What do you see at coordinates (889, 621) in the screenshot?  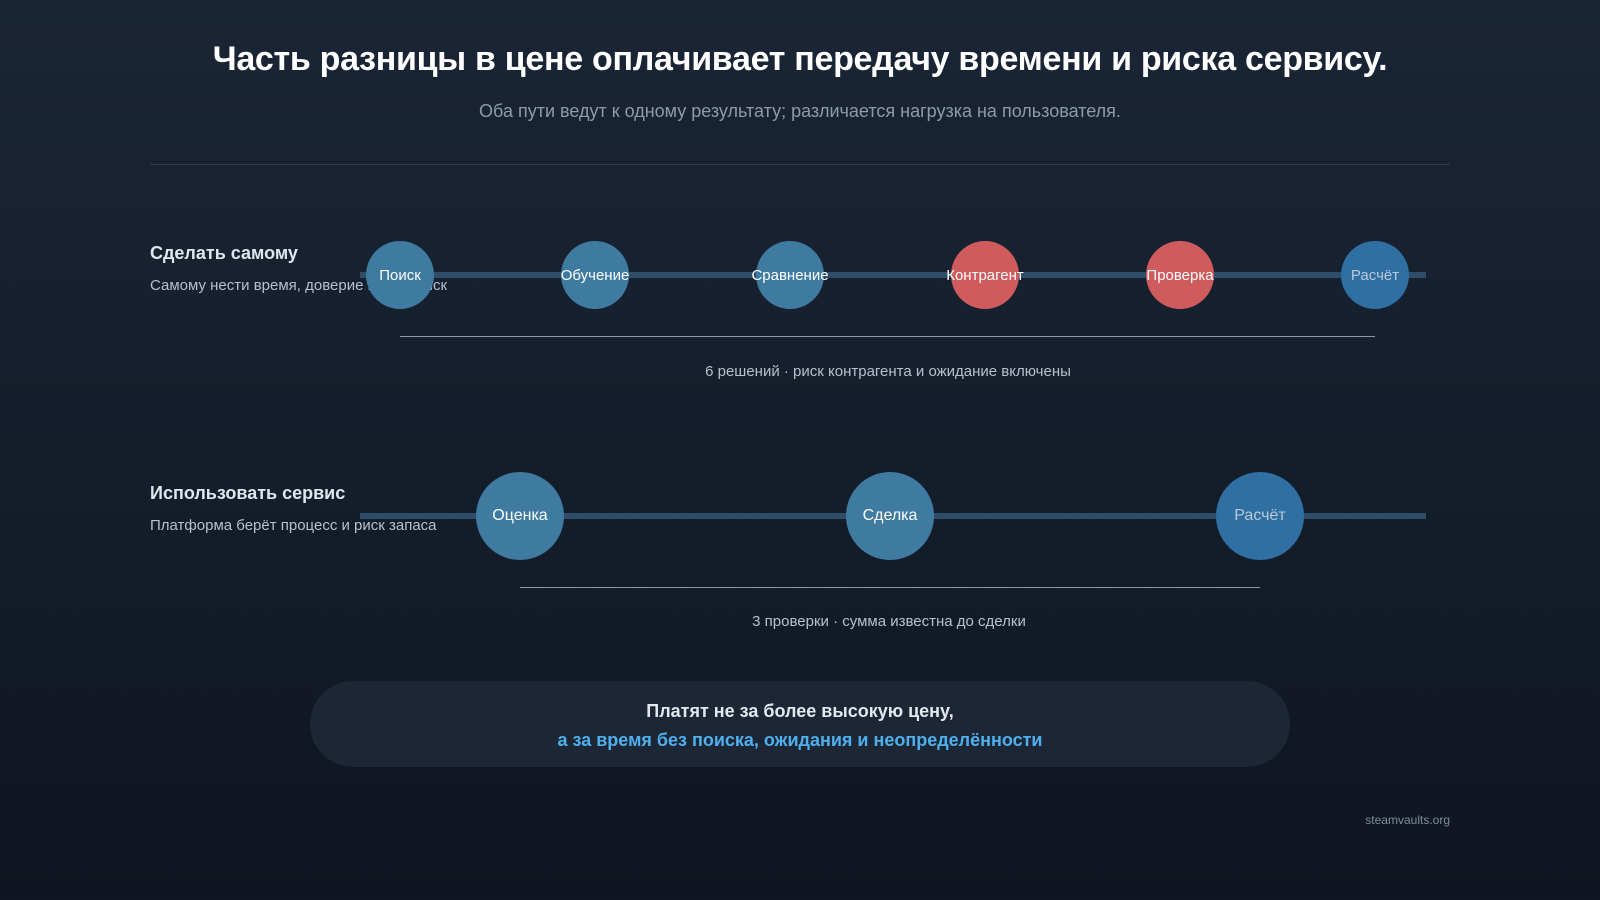 I see `service-span-caption: 3 проверки · сумма известна до сделки` at bounding box center [889, 621].